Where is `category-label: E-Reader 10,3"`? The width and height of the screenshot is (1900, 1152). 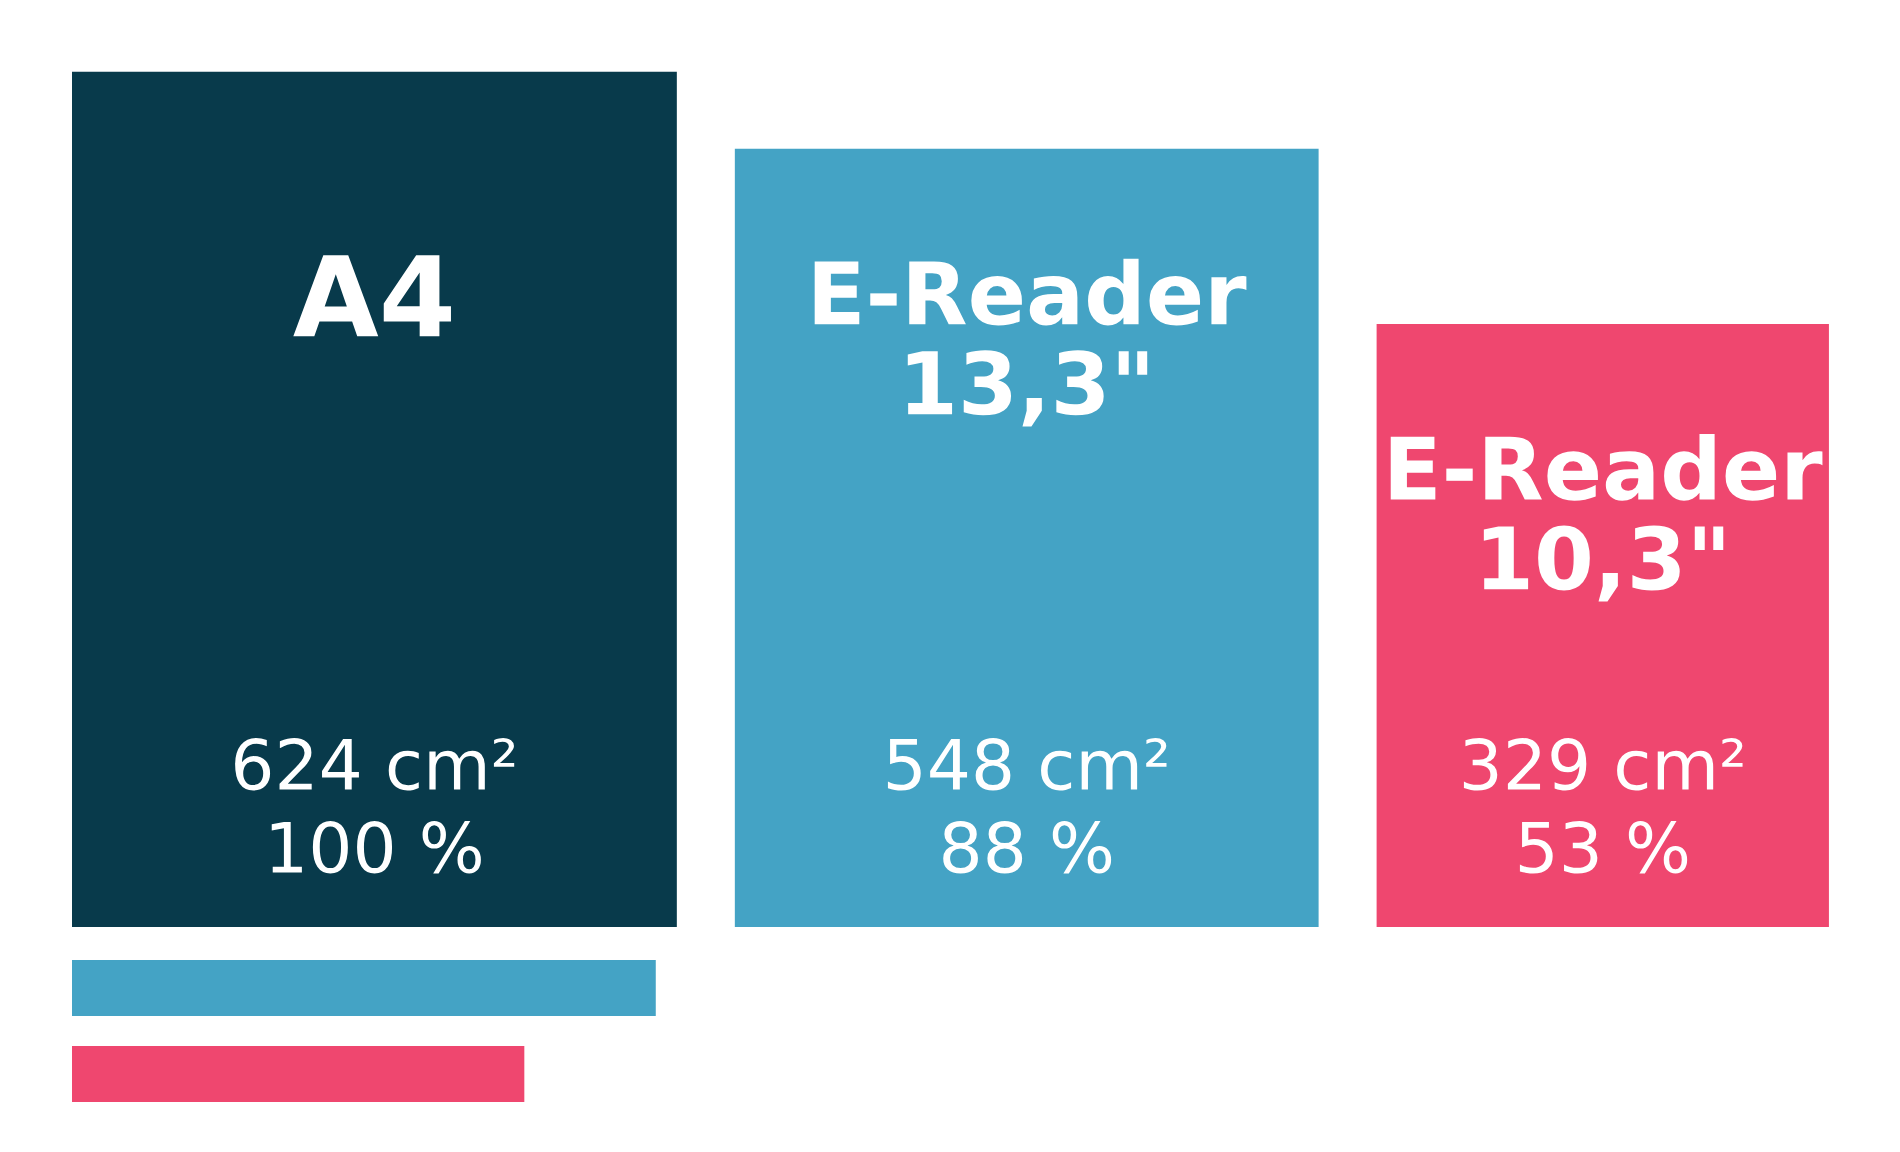 category-label: E-Reader 10,3" is located at coordinates (1606, 518).